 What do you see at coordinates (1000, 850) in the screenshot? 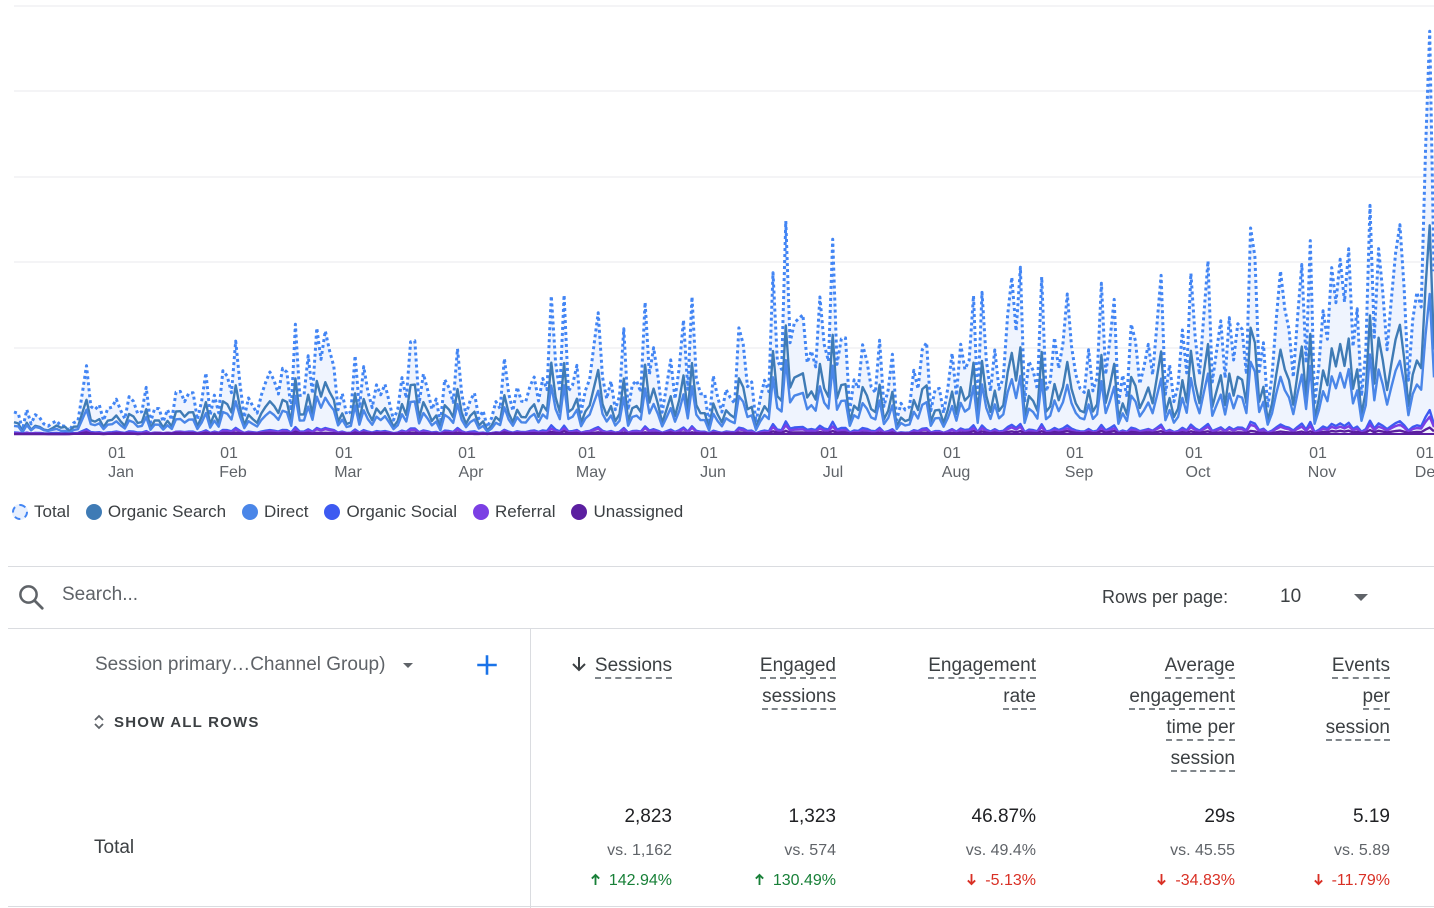
I see `comparison-value: vs. 49.4%` at bounding box center [1000, 850].